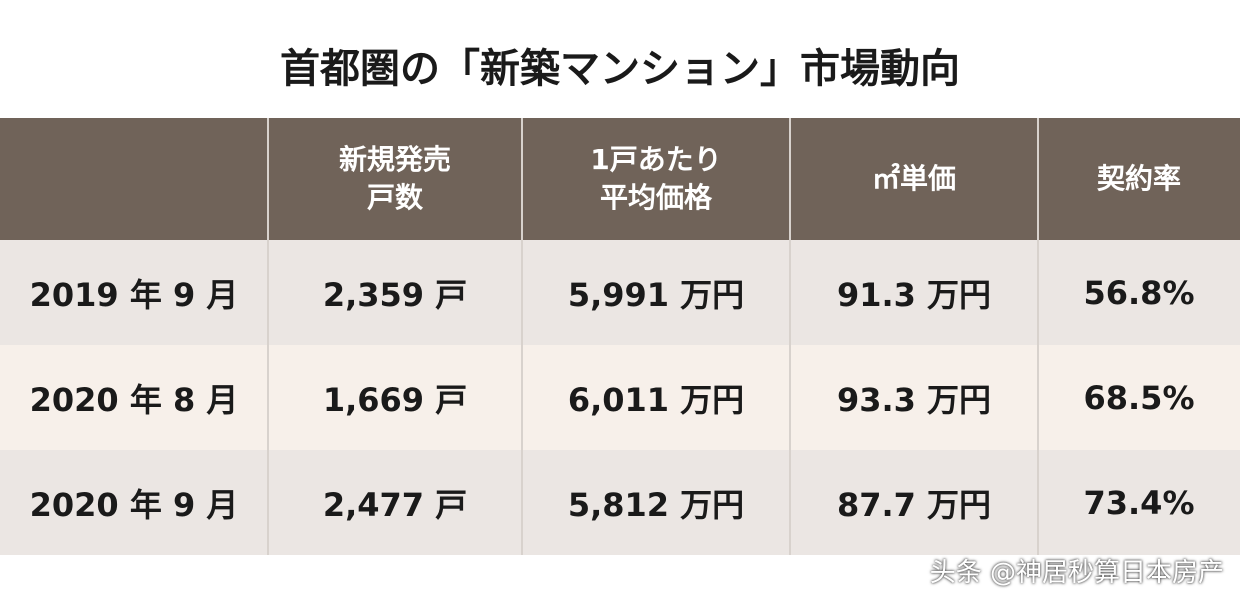 Image resolution: width=1240 pixels, height=600 pixels. What do you see at coordinates (656, 502) in the screenshot?
I see `body-cell: 5,812 万円` at bounding box center [656, 502].